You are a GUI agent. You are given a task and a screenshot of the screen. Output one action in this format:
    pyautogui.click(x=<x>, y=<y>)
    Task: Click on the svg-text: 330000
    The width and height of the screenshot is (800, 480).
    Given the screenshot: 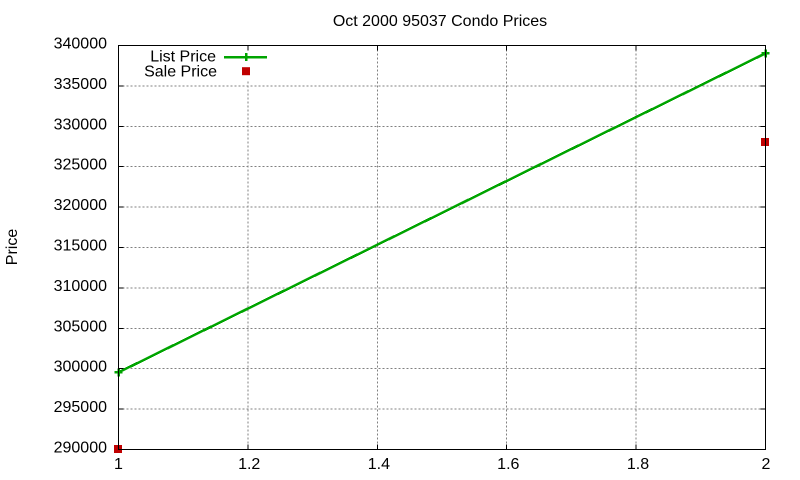 What is the action you would take?
    pyautogui.click(x=80, y=124)
    